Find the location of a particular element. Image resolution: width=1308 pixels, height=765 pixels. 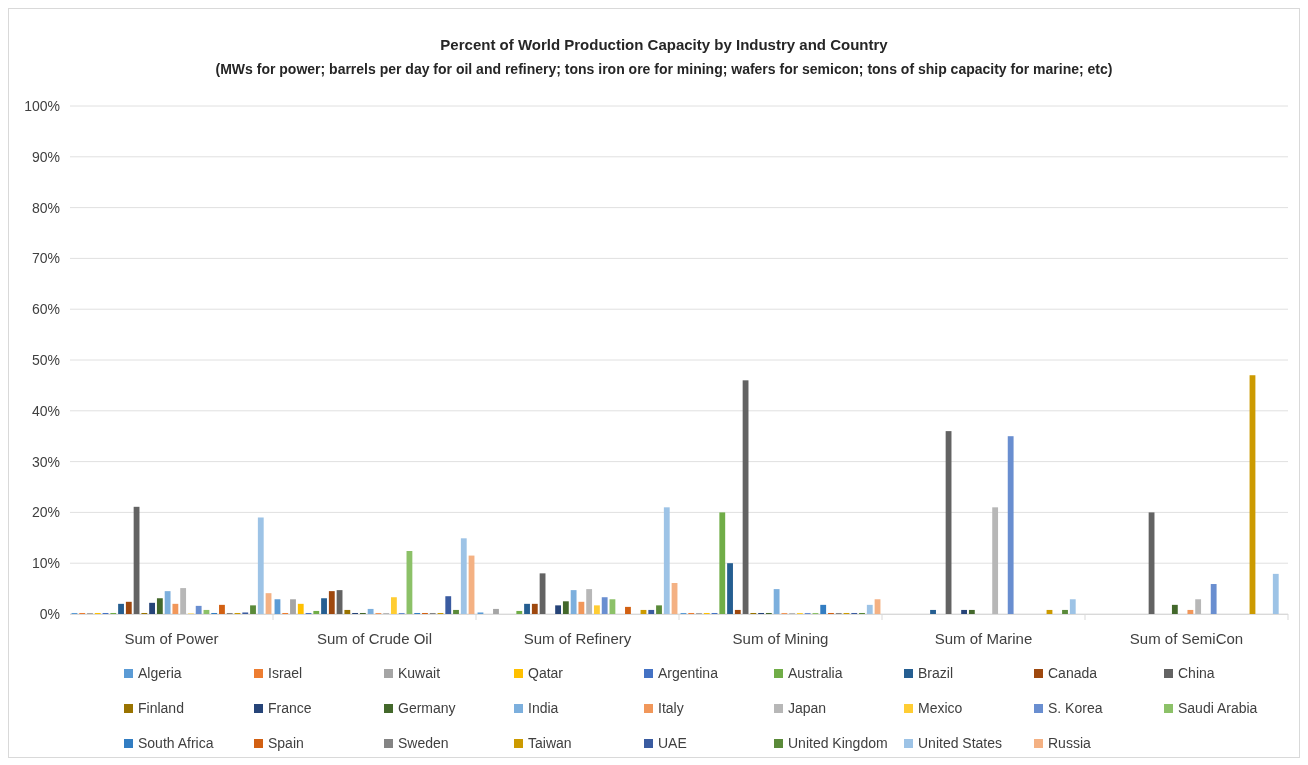

x-tick-label: Sum of Marine is located at coordinates (983, 638).